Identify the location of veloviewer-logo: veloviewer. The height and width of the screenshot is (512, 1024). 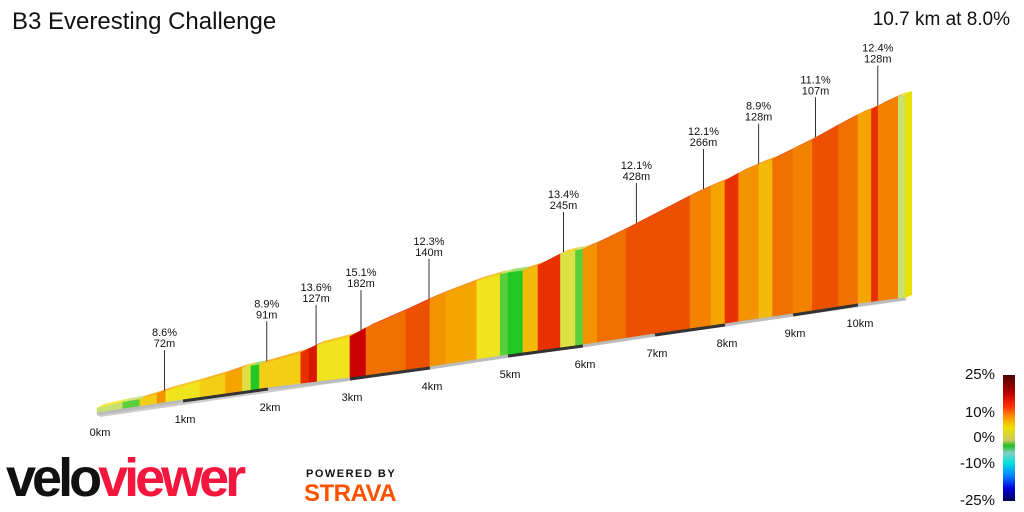
(126, 478).